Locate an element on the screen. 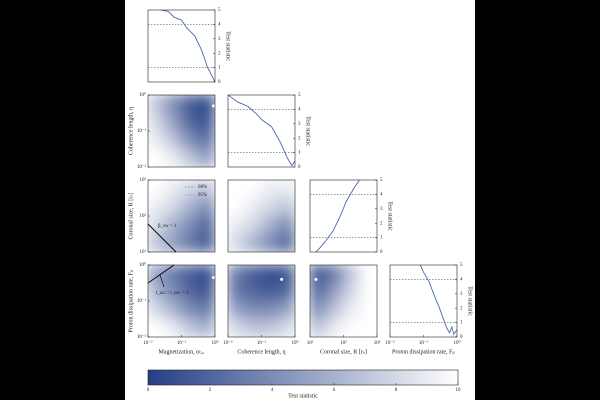 The image size is (600, 400). colorbar-tick-label: 2 is located at coordinates (210, 390).